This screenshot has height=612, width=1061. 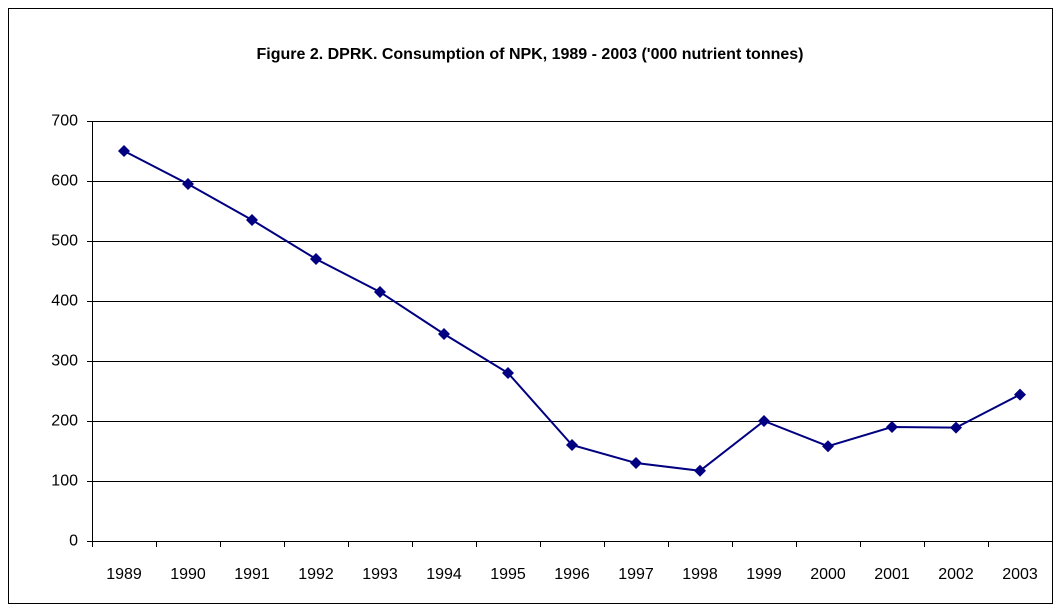 What do you see at coordinates (444, 574) in the screenshot?
I see `x-tick-label: 1994` at bounding box center [444, 574].